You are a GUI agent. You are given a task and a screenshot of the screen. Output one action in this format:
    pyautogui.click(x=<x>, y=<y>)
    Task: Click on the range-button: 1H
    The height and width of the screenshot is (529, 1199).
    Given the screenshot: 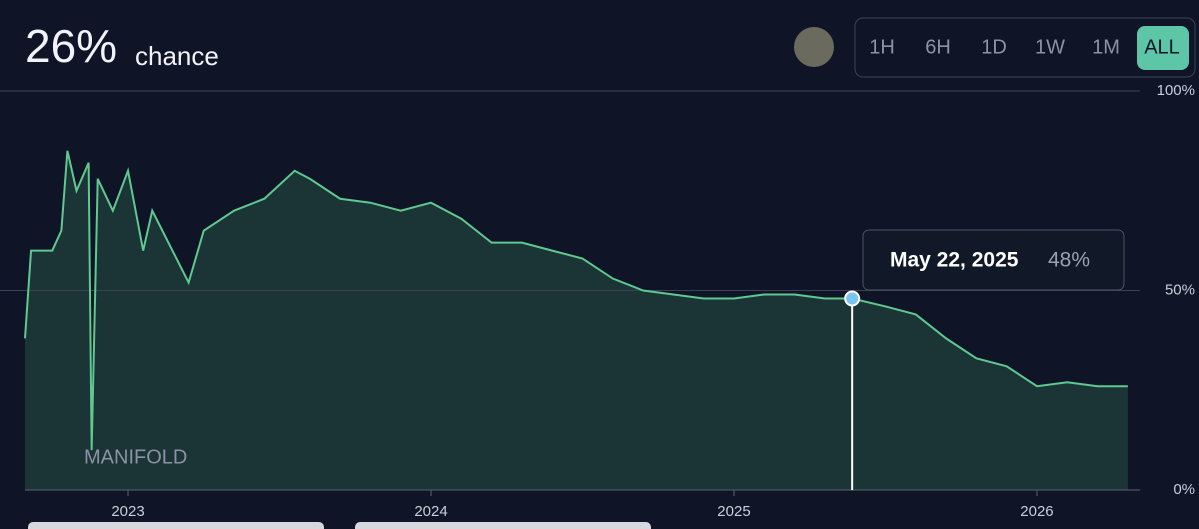 What is the action you would take?
    pyautogui.click(x=882, y=47)
    